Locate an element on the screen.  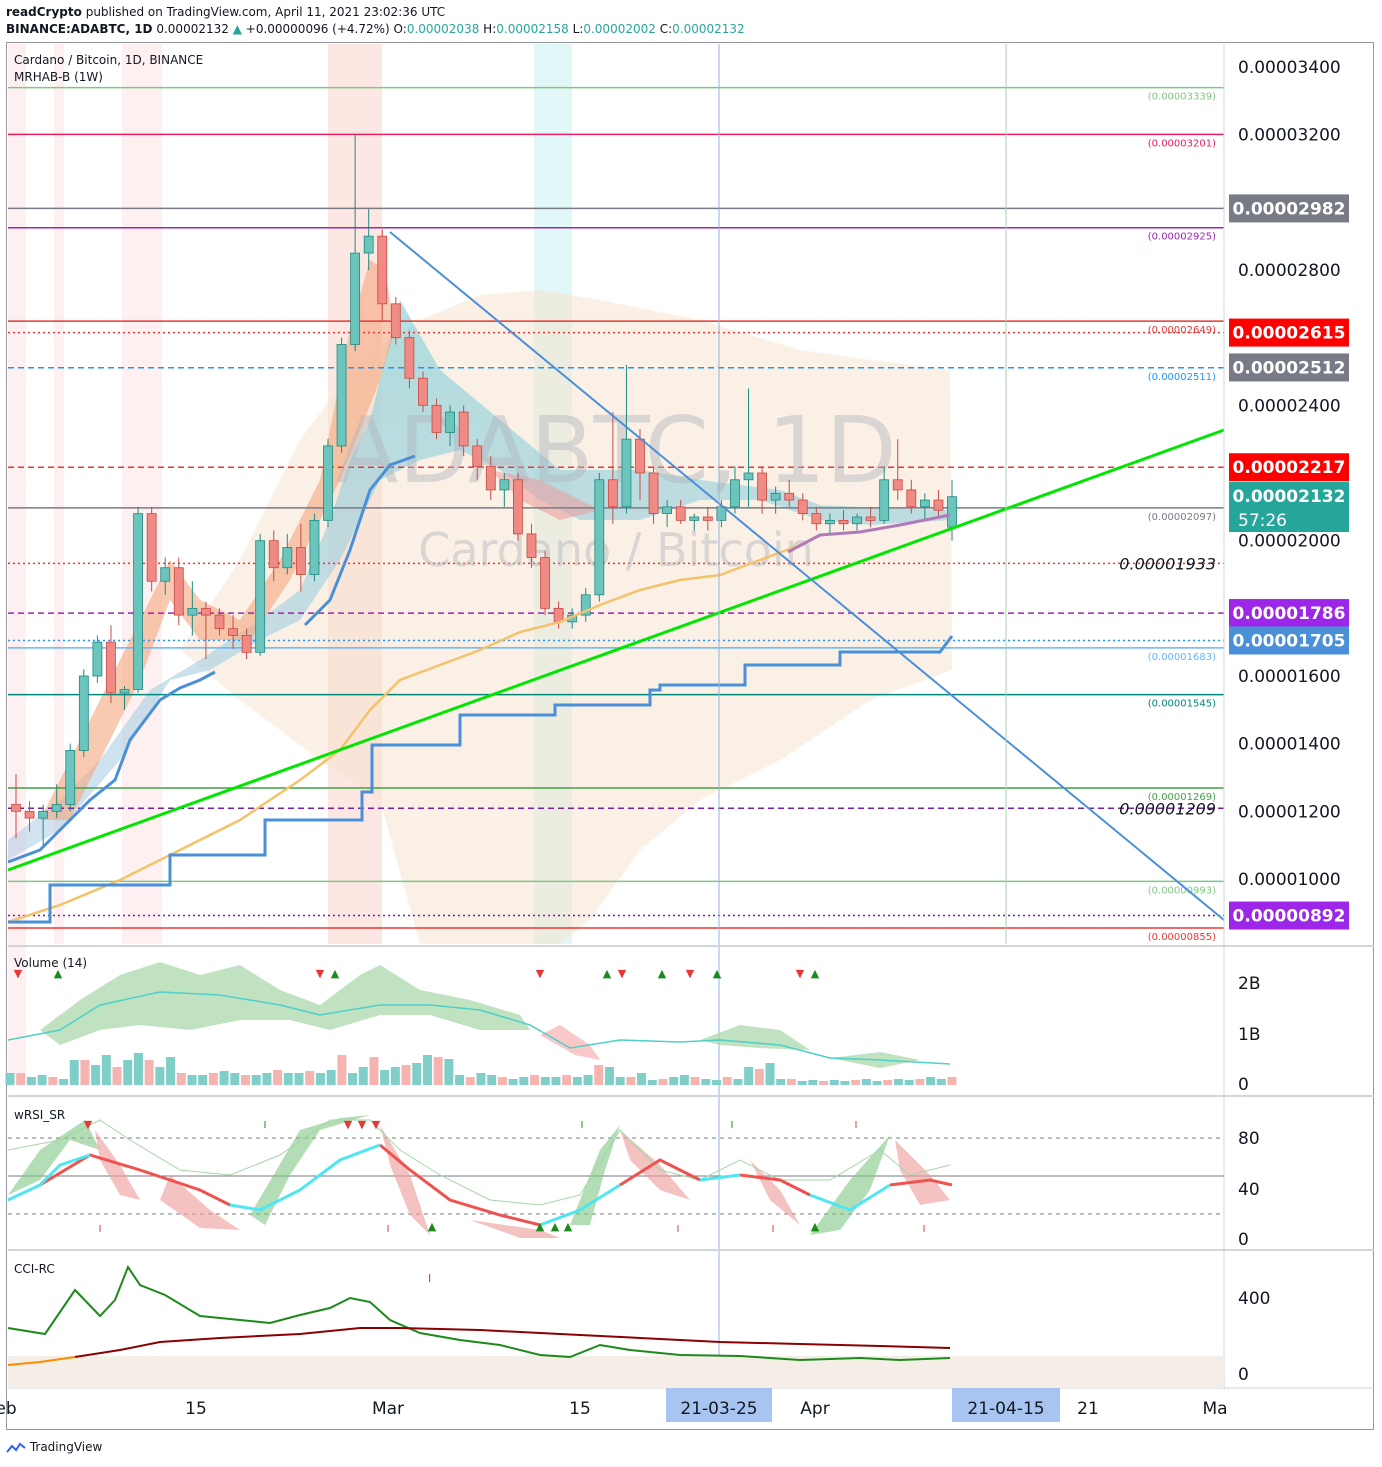
svg-text: 0.00001705 is located at coordinates (1289, 641).